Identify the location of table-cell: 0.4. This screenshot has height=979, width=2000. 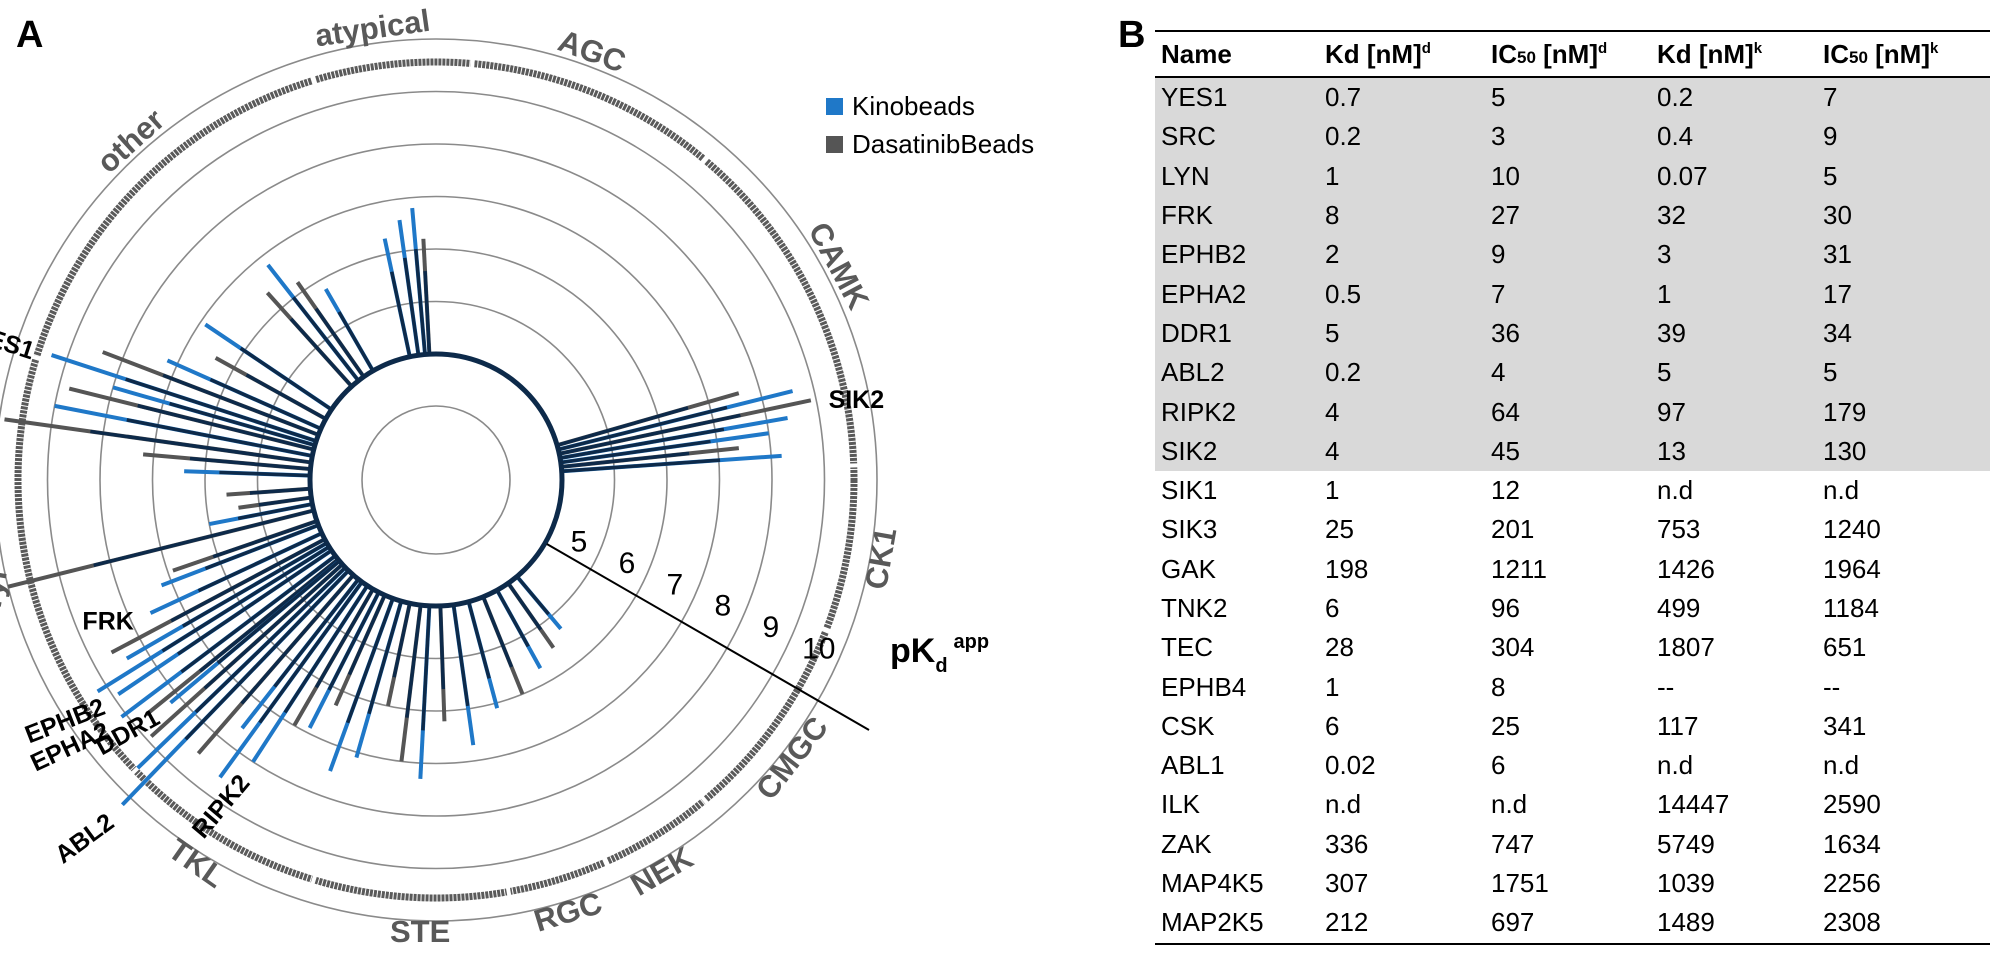
(1734, 137).